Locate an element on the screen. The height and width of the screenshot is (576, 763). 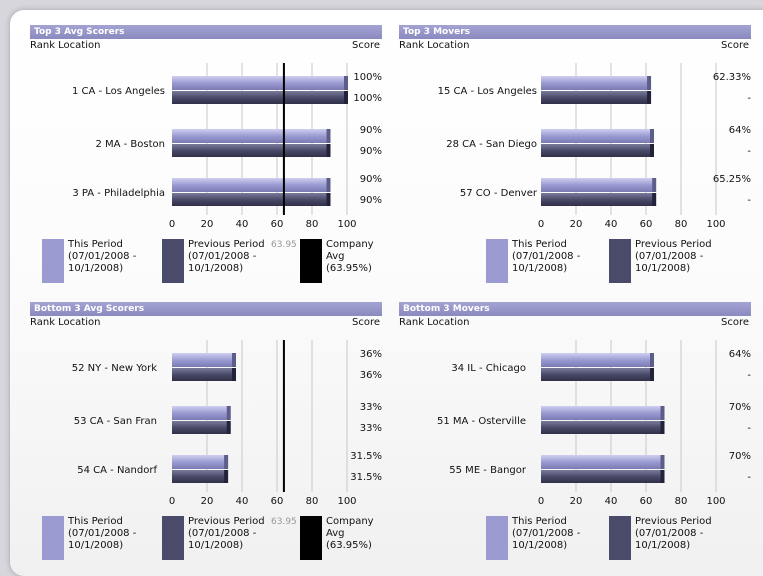
this-period-value-label: 65.25% is located at coordinates (732, 179).